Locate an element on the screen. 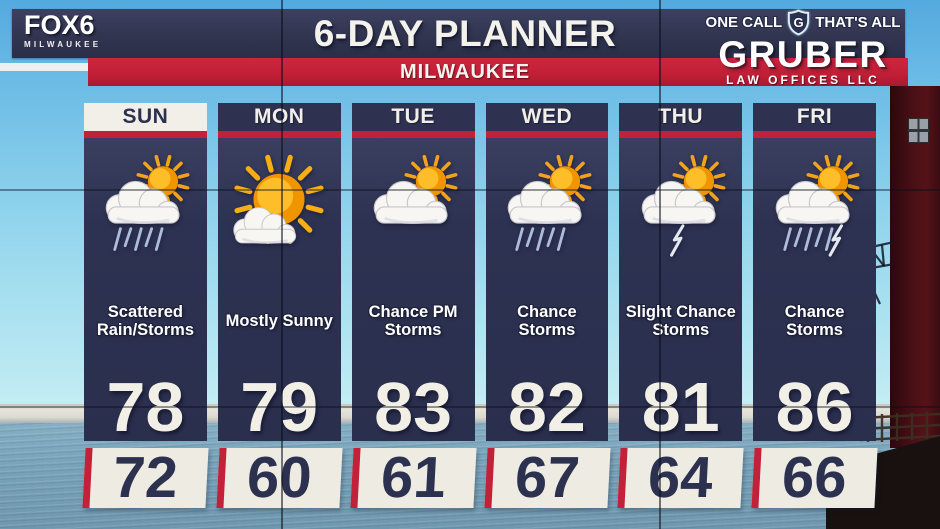 The height and width of the screenshot is (529, 940). day-panel: Mostly Sunny 79 is located at coordinates (279, 292).